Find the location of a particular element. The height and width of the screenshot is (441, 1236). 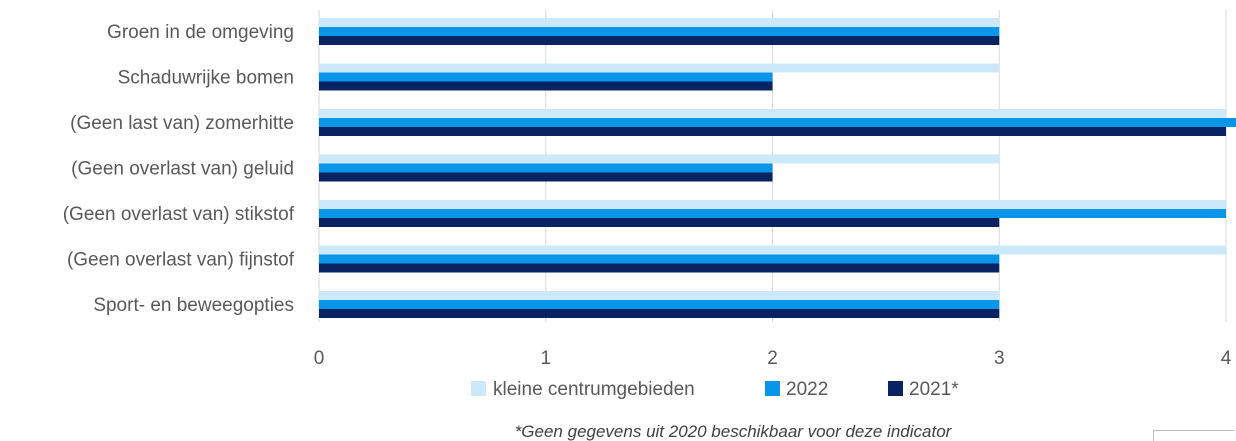

legend: kleine centrumgebieden 2022 2021* is located at coordinates (715, 389).